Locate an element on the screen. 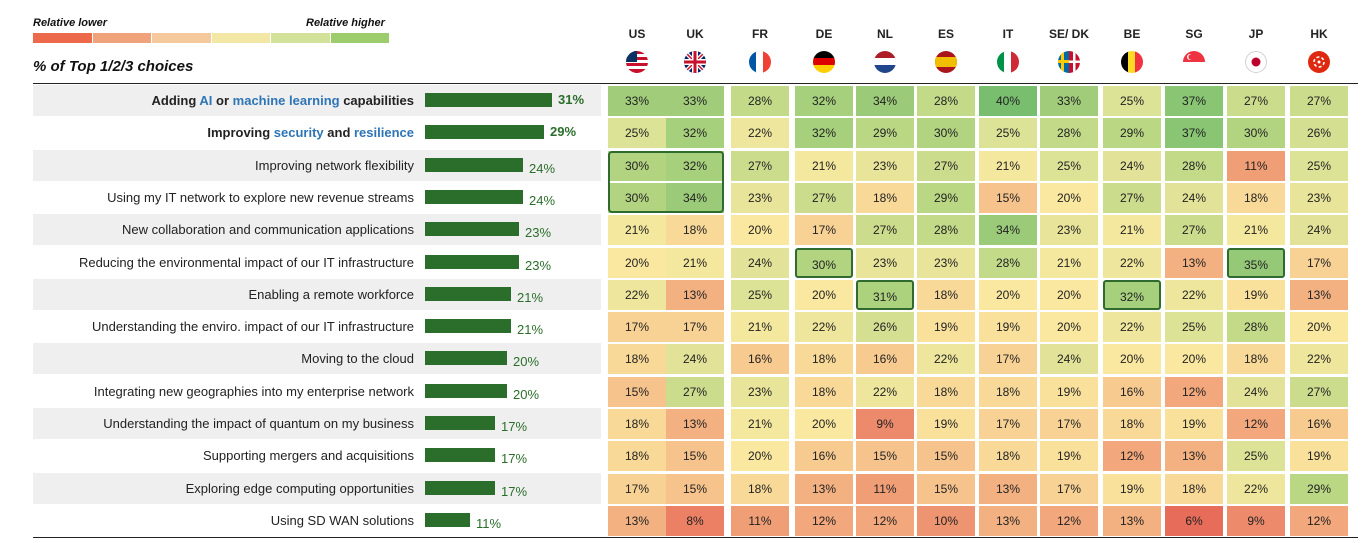 The height and width of the screenshot is (543, 1365). total-value-label: 29% is located at coordinates (563, 132).